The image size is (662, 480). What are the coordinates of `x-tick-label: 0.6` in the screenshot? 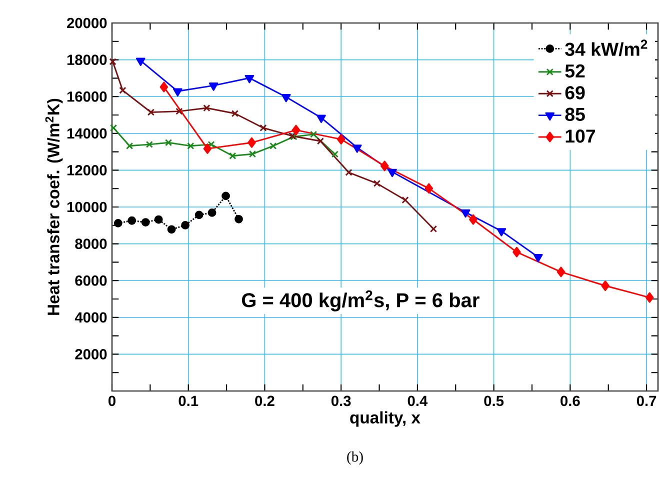 It's located at (570, 401).